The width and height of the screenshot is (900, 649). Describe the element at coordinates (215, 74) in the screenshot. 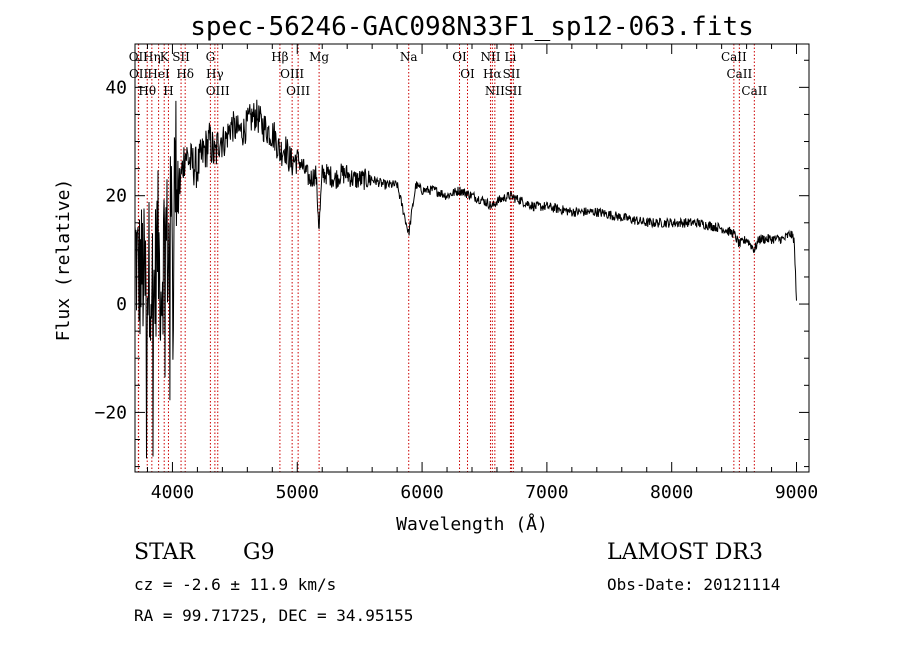

I see `line-label: Hγ` at that location.